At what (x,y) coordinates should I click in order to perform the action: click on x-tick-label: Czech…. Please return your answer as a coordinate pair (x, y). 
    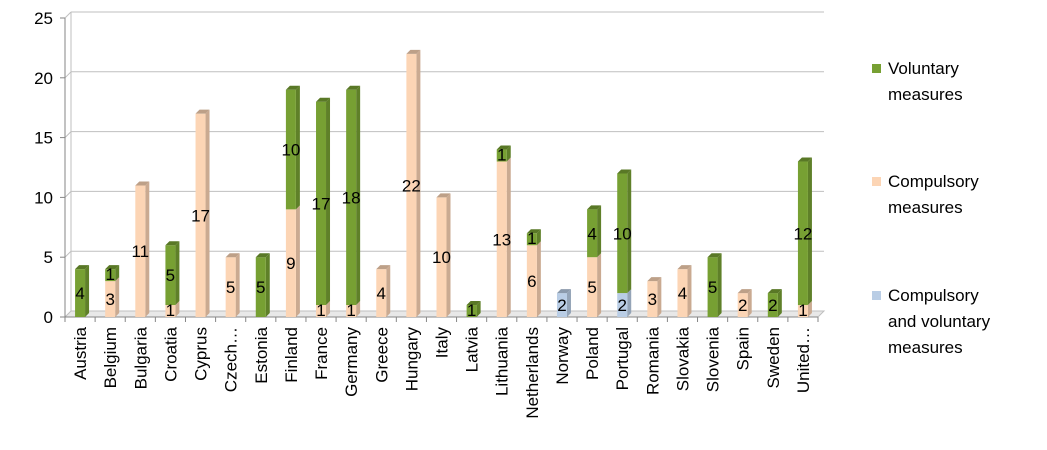
    Looking at the image, I should click on (231, 359).